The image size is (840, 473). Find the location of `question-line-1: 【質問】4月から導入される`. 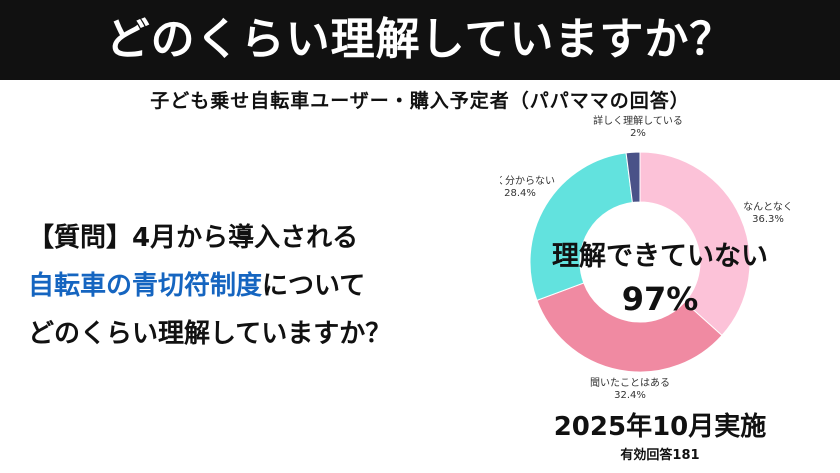

question-line-1: 【質問】4月から導入される is located at coordinates (193, 238).